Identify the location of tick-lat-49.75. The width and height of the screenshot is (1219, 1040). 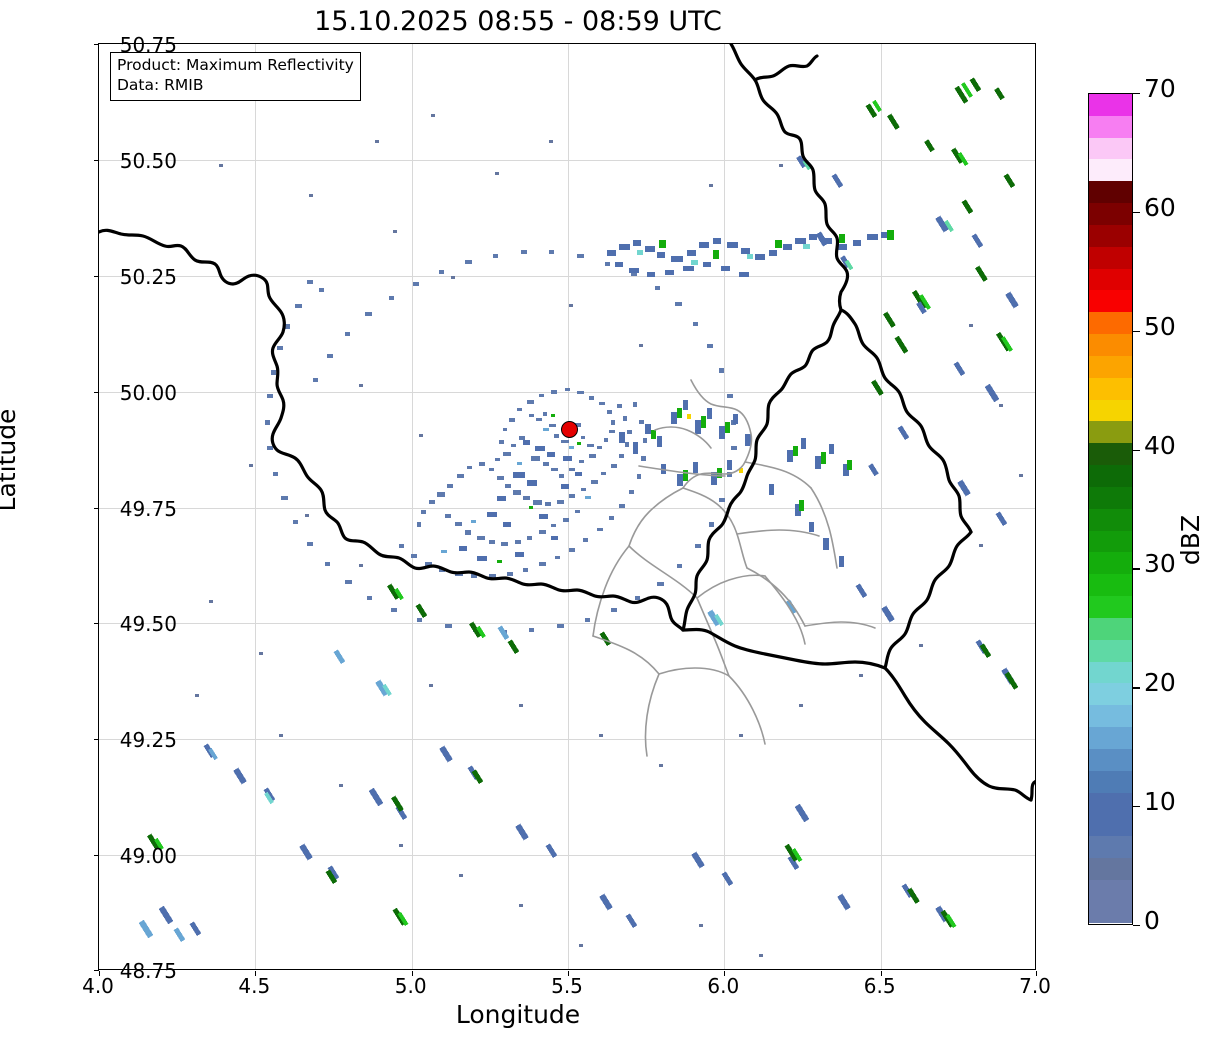
(96, 508).